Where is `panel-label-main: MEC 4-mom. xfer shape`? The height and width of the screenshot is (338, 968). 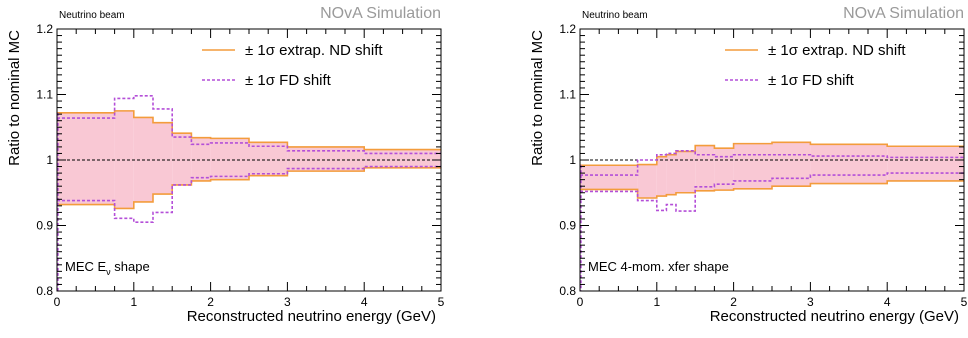 panel-label-main: MEC 4-mom. xfer shape is located at coordinates (658, 266).